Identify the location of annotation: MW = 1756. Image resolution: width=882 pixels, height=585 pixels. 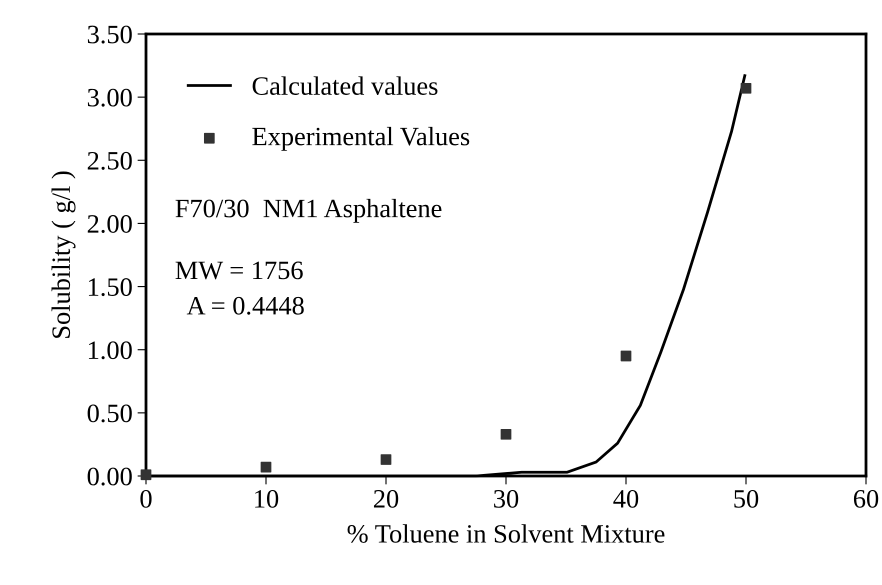
(239, 271).